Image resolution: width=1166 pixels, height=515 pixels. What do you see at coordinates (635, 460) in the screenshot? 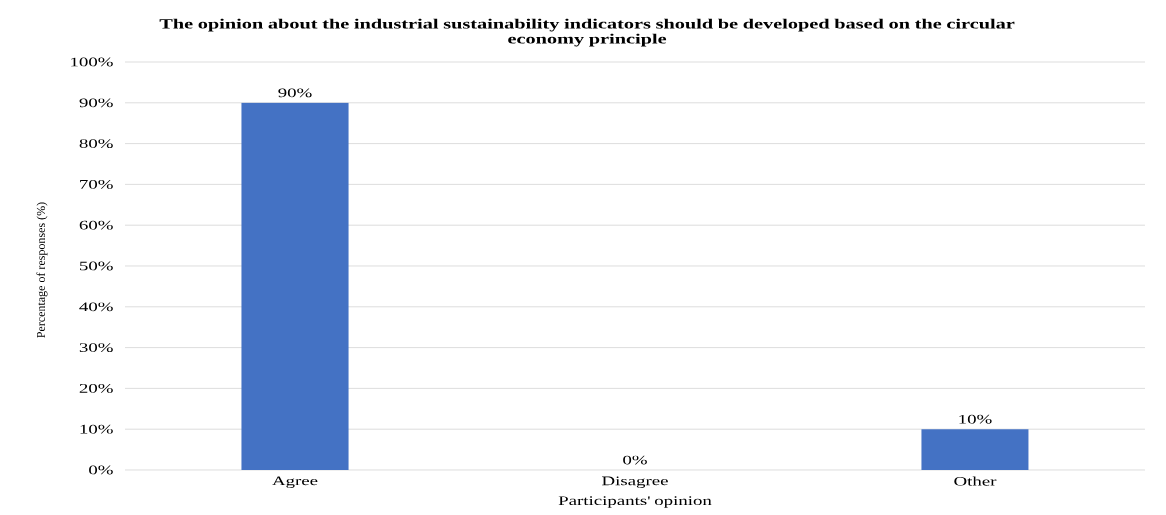
I see `data-label: 0%` at bounding box center [635, 460].